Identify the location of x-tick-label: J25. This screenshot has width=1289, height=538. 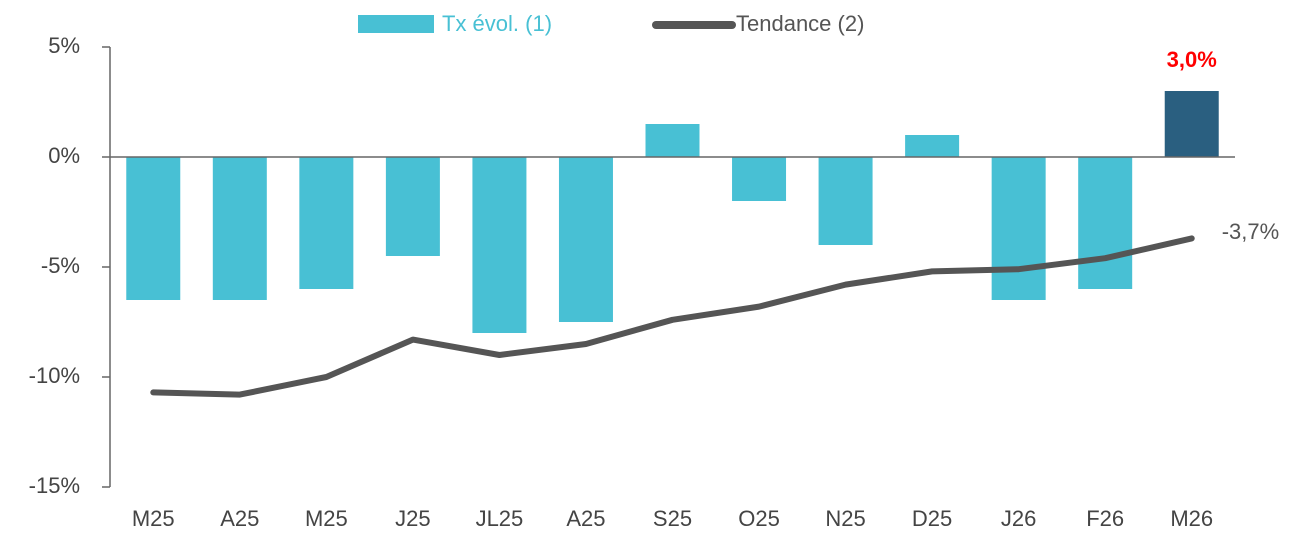
(412, 518).